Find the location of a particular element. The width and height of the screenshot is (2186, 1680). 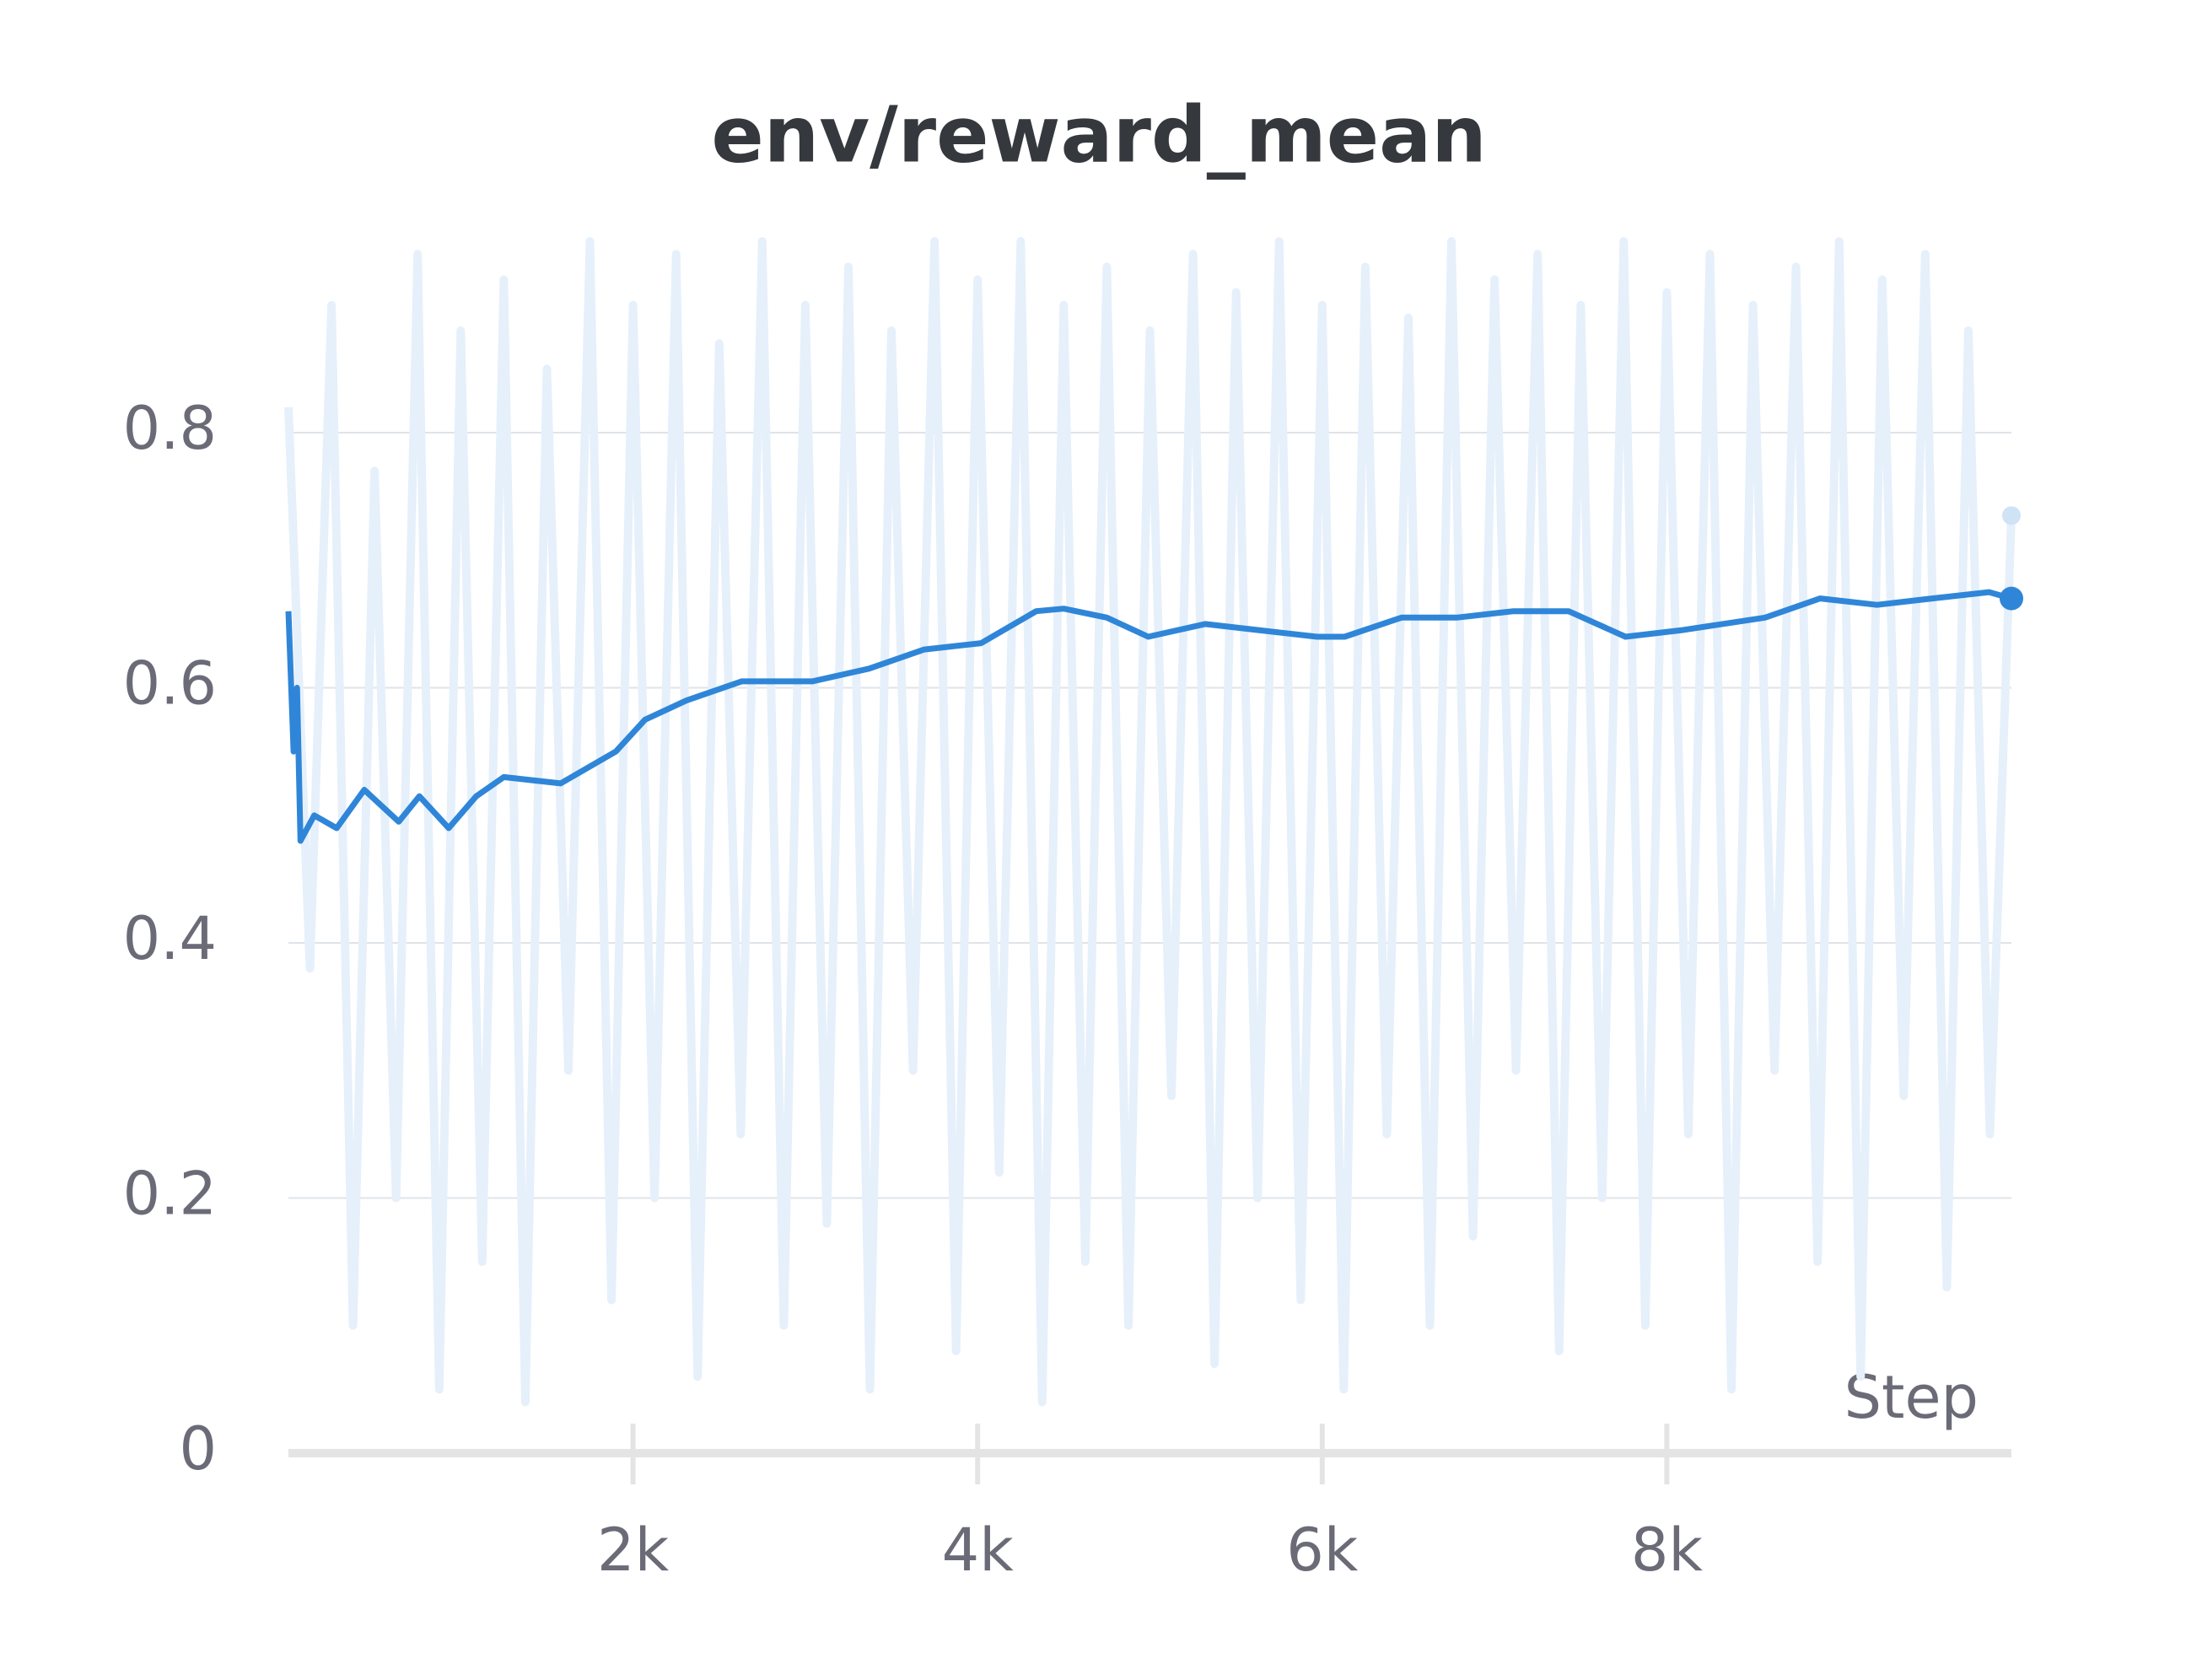

x-tick-label: 6k is located at coordinates (1322, 1551).